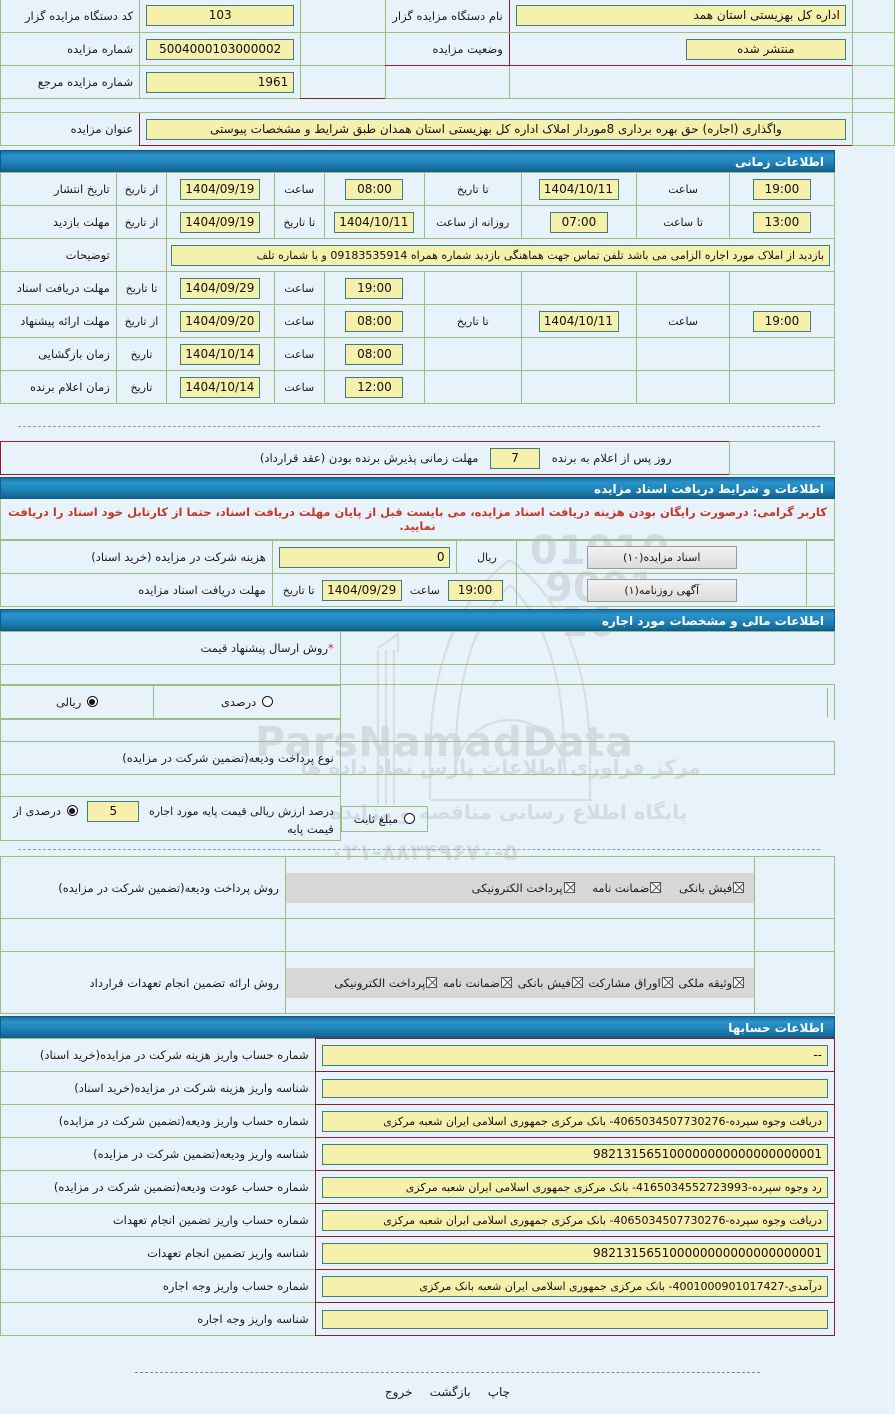 Image resolution: width=895 pixels, height=1414 pixels. Describe the element at coordinates (515, 458) in the screenshot. I see `winner-acceptance-days-field: 7` at that location.